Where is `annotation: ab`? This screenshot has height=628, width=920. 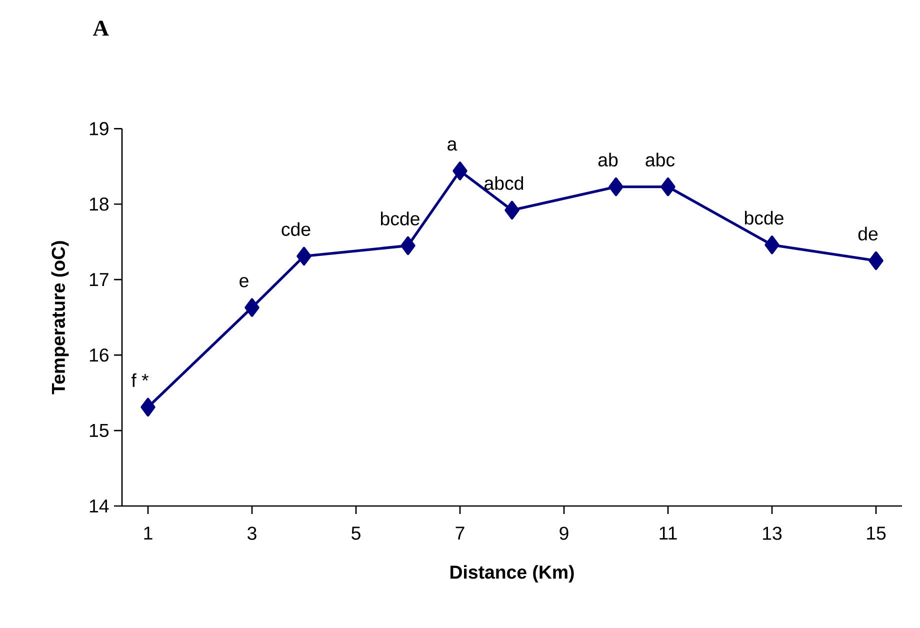
annotation: ab is located at coordinates (608, 159).